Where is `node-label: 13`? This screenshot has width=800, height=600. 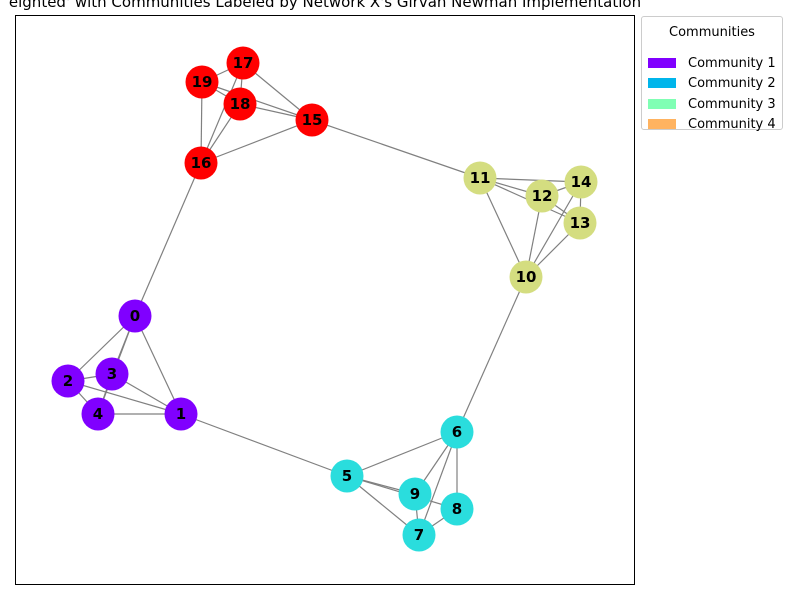
node-label: 13 is located at coordinates (580, 223).